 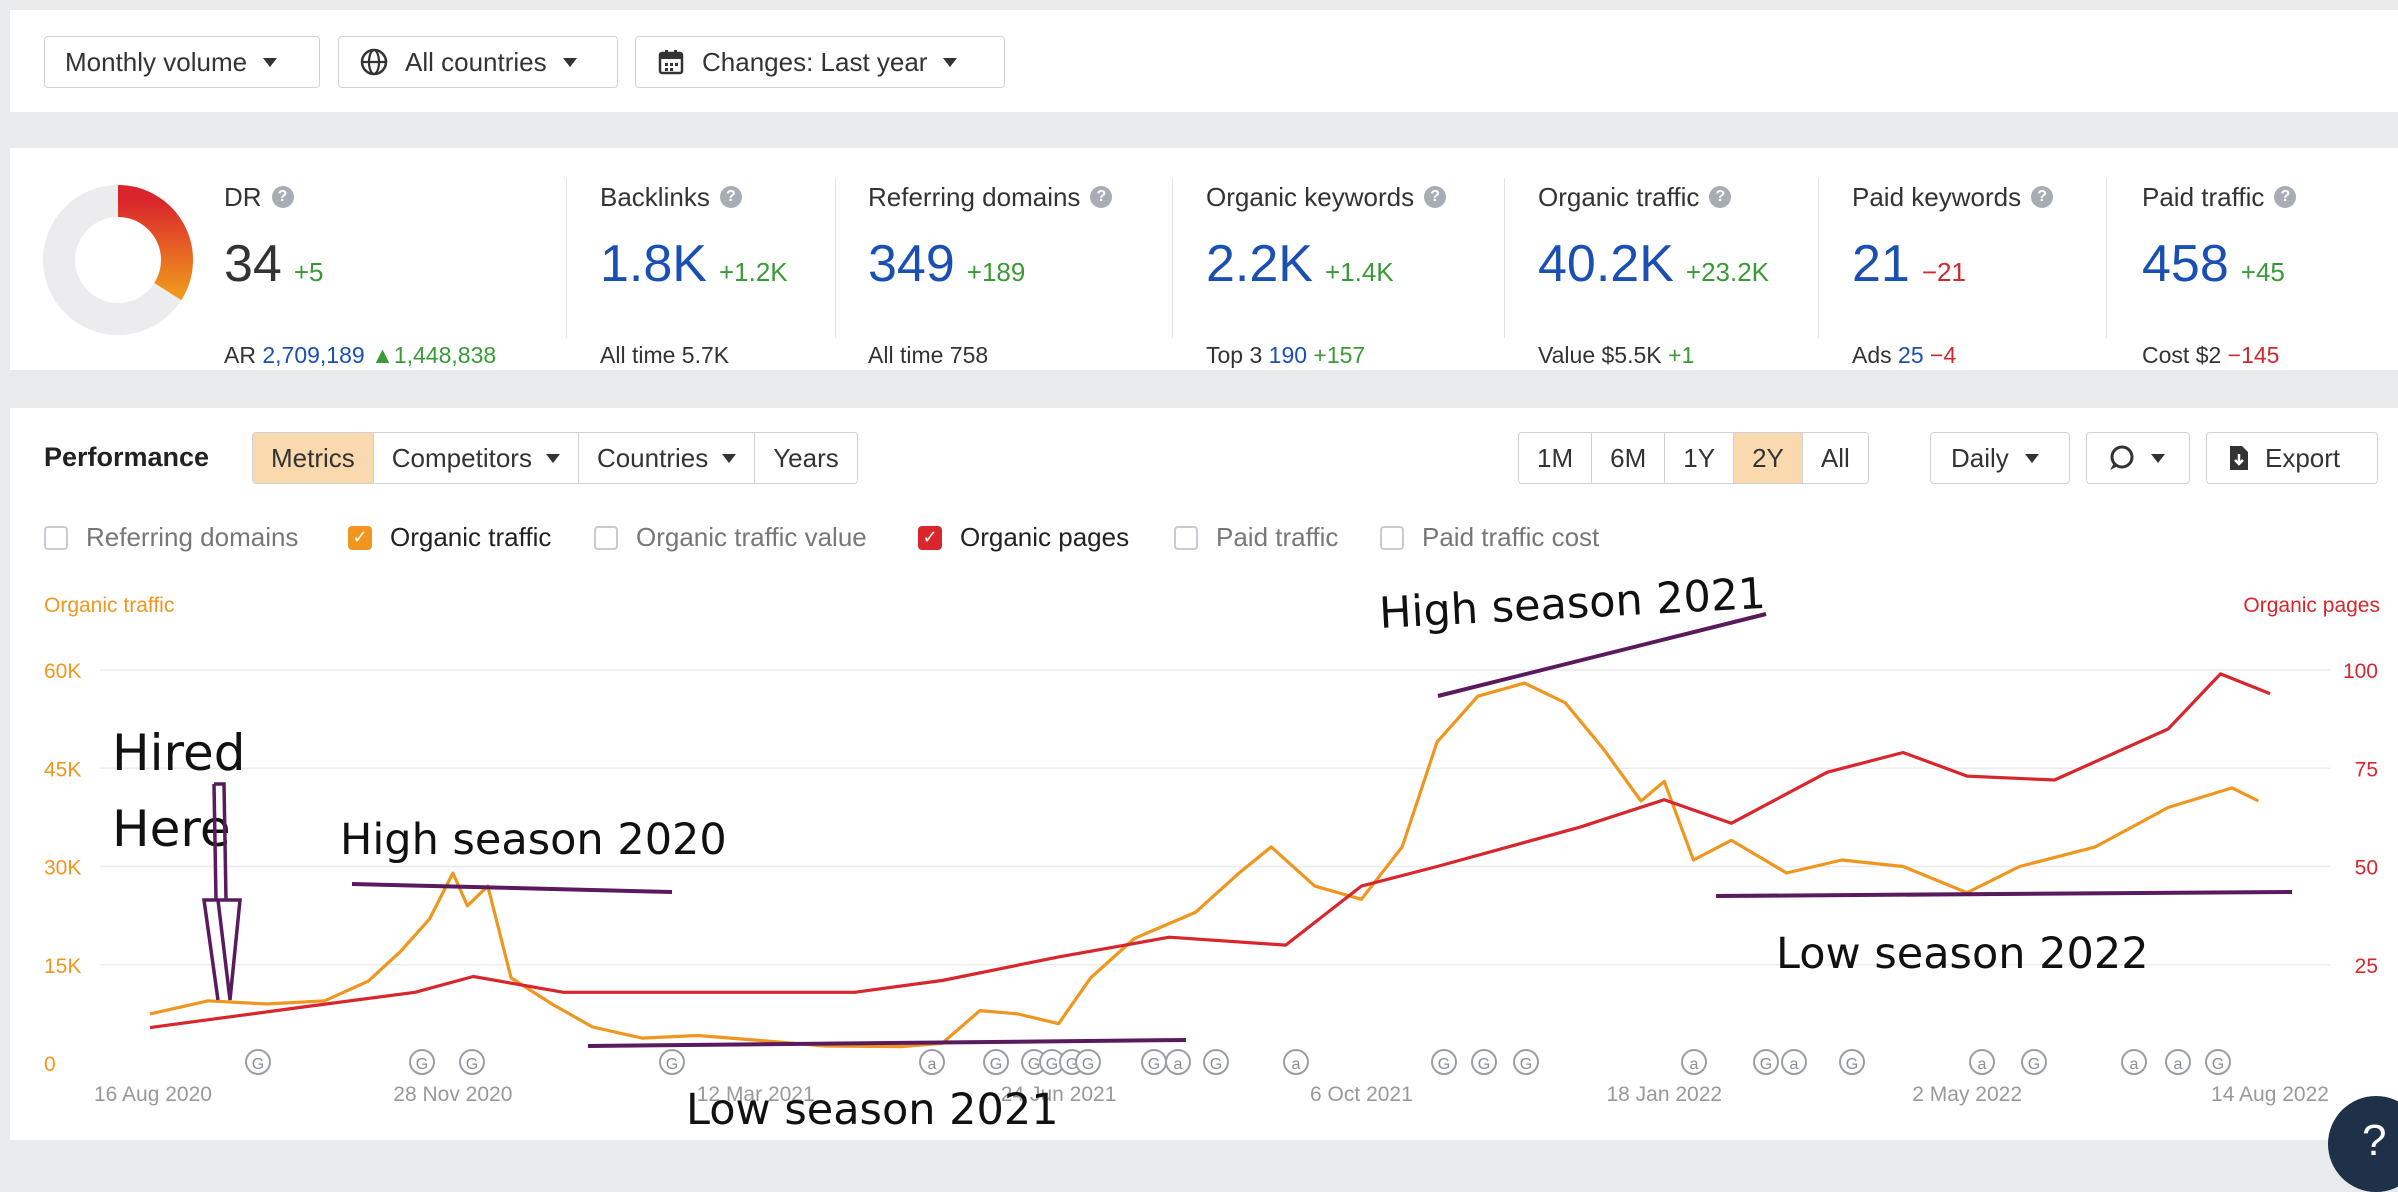 I want to click on top3-value: 190, so click(x=1288, y=355).